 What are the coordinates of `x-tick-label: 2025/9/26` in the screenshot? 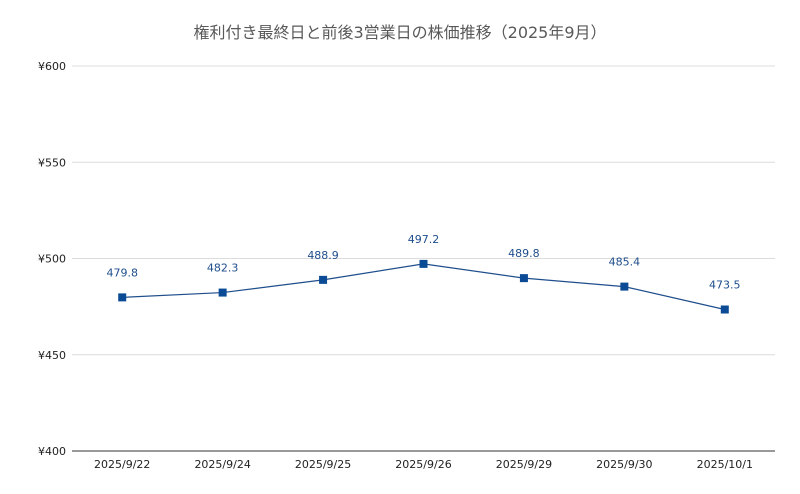 It's located at (423, 464).